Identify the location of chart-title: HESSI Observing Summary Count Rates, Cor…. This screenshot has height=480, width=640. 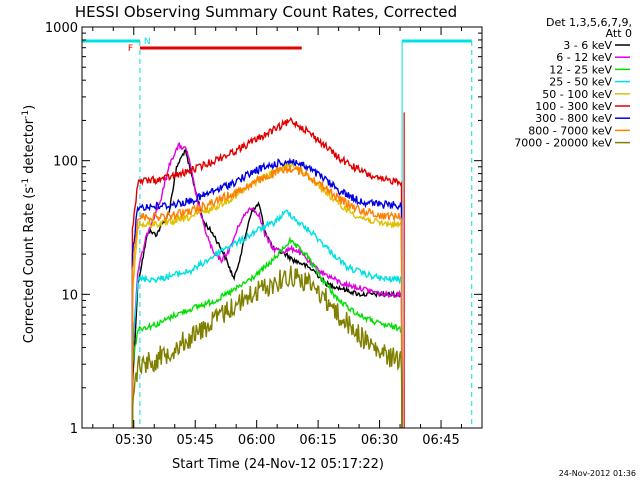
(266, 12).